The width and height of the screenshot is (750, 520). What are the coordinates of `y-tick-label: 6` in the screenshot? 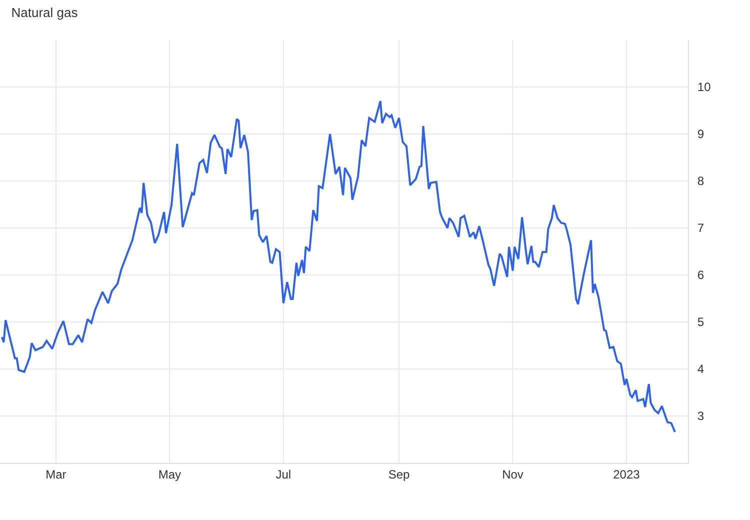 It's located at (700, 275).